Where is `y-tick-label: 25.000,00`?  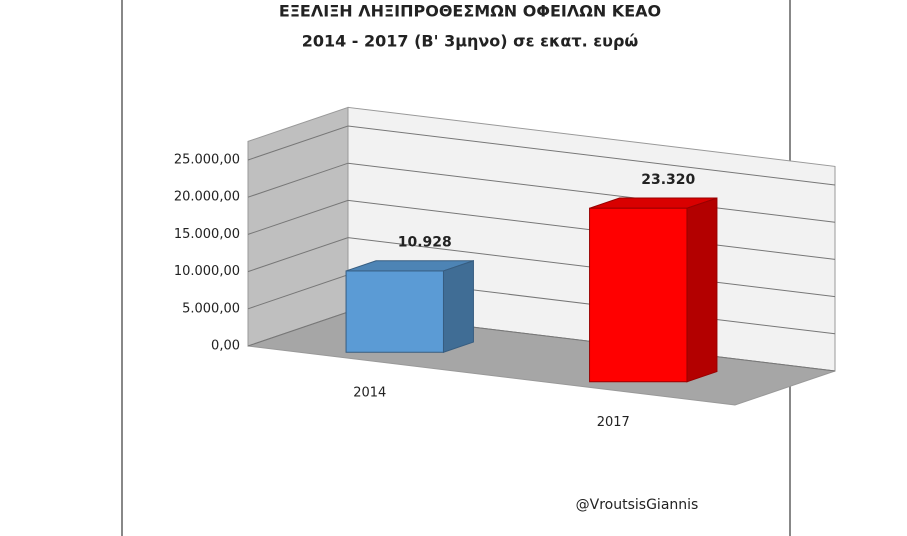
y-tick-label: 25.000,00 is located at coordinates (207, 160).